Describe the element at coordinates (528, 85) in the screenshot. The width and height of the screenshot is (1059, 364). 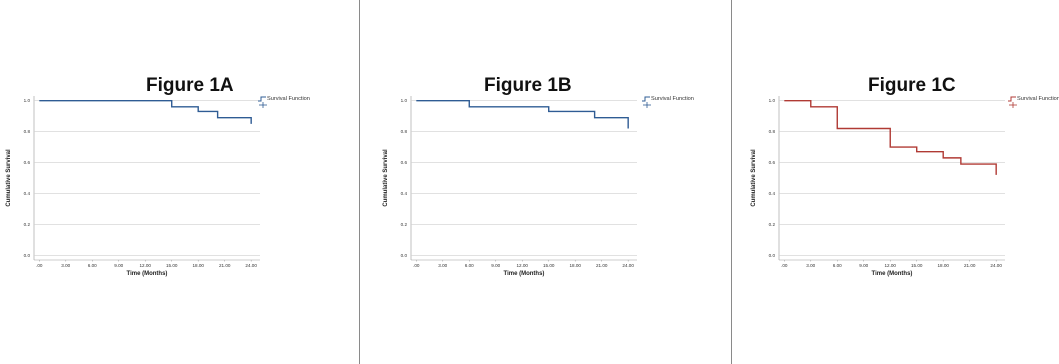
I see `chart-title: Figure 1B` at that location.